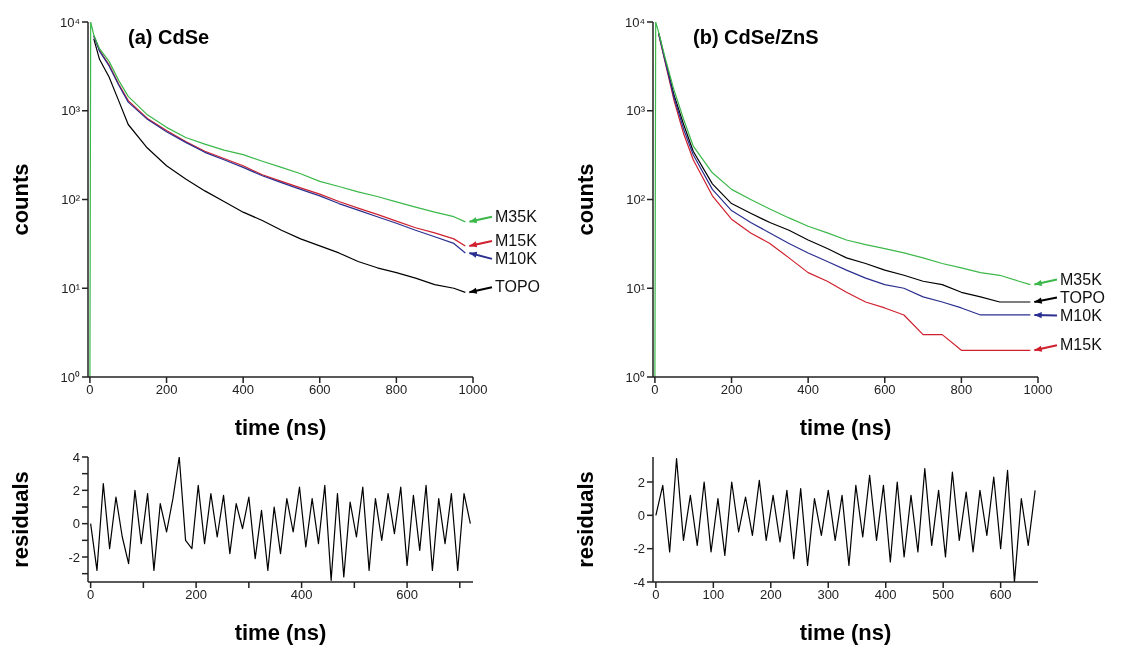 The height and width of the screenshot is (648, 1129). Describe the element at coordinates (639, 582) in the screenshot. I see `y-tick-label: -4` at that location.